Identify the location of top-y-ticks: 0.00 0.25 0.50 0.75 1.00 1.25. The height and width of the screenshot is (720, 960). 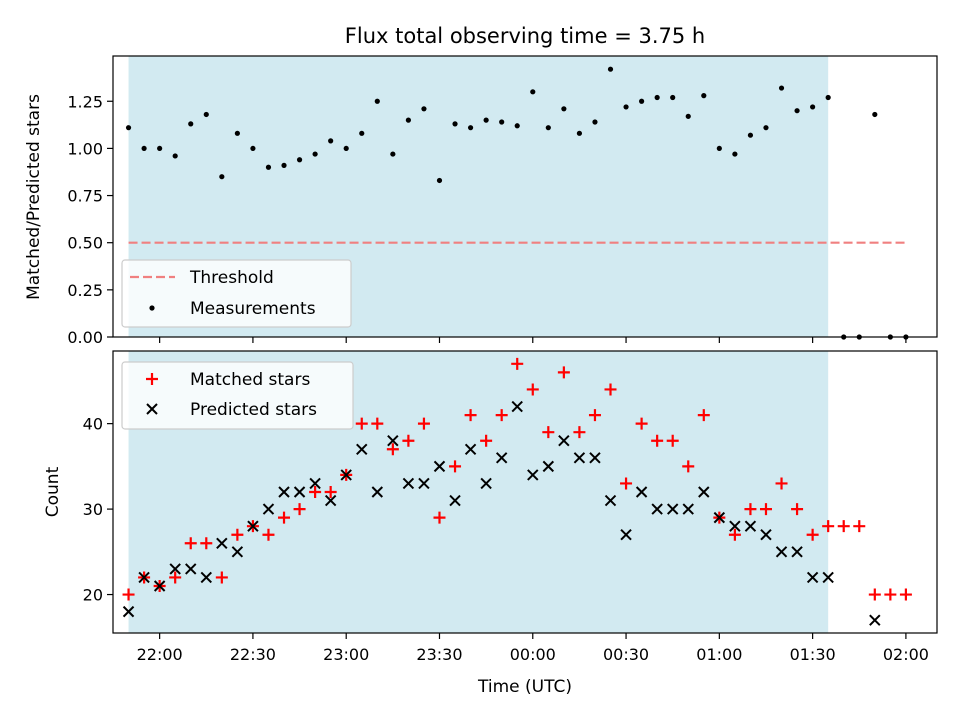
(90, 219).